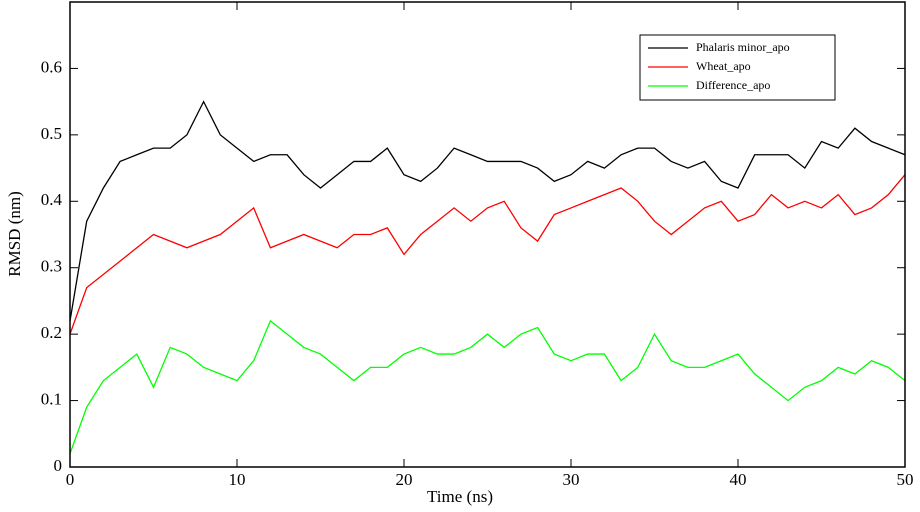 This screenshot has height=512, width=920. Describe the element at coordinates (571, 479) in the screenshot. I see `x-tick-label: 30` at that location.